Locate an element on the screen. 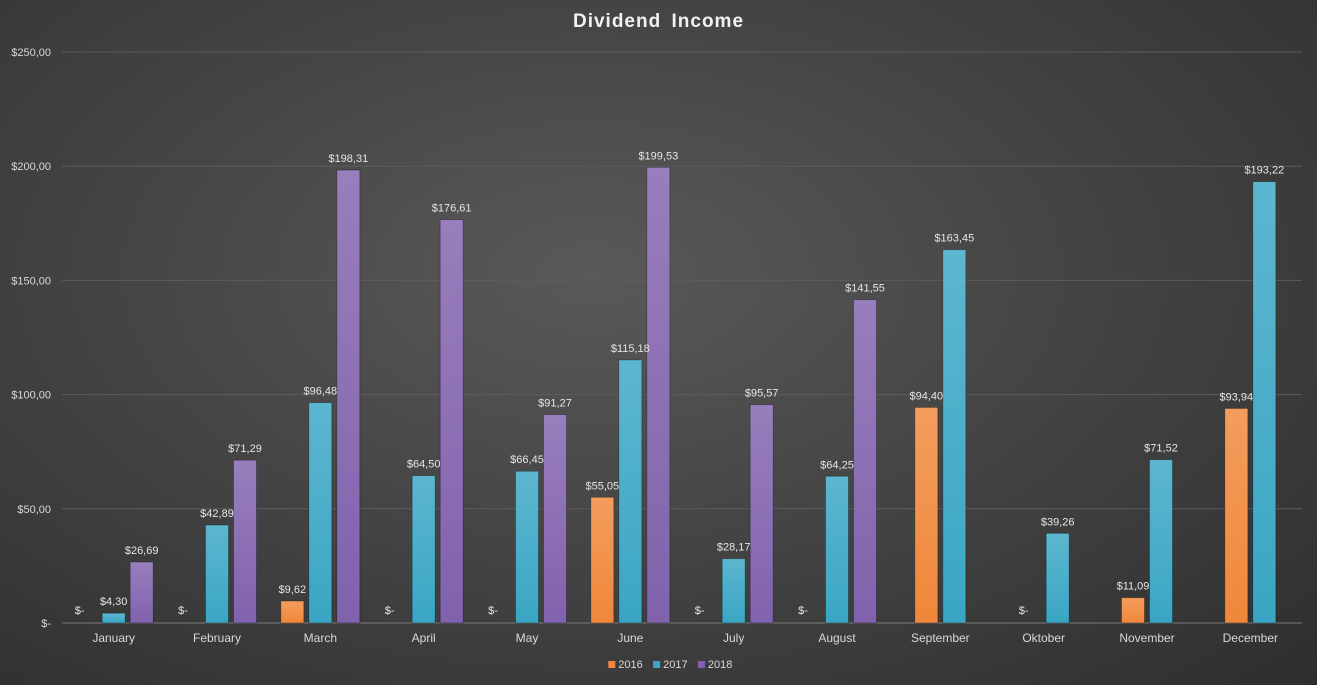 The height and width of the screenshot is (685, 1317). data-label: $94,40 is located at coordinates (927, 396).